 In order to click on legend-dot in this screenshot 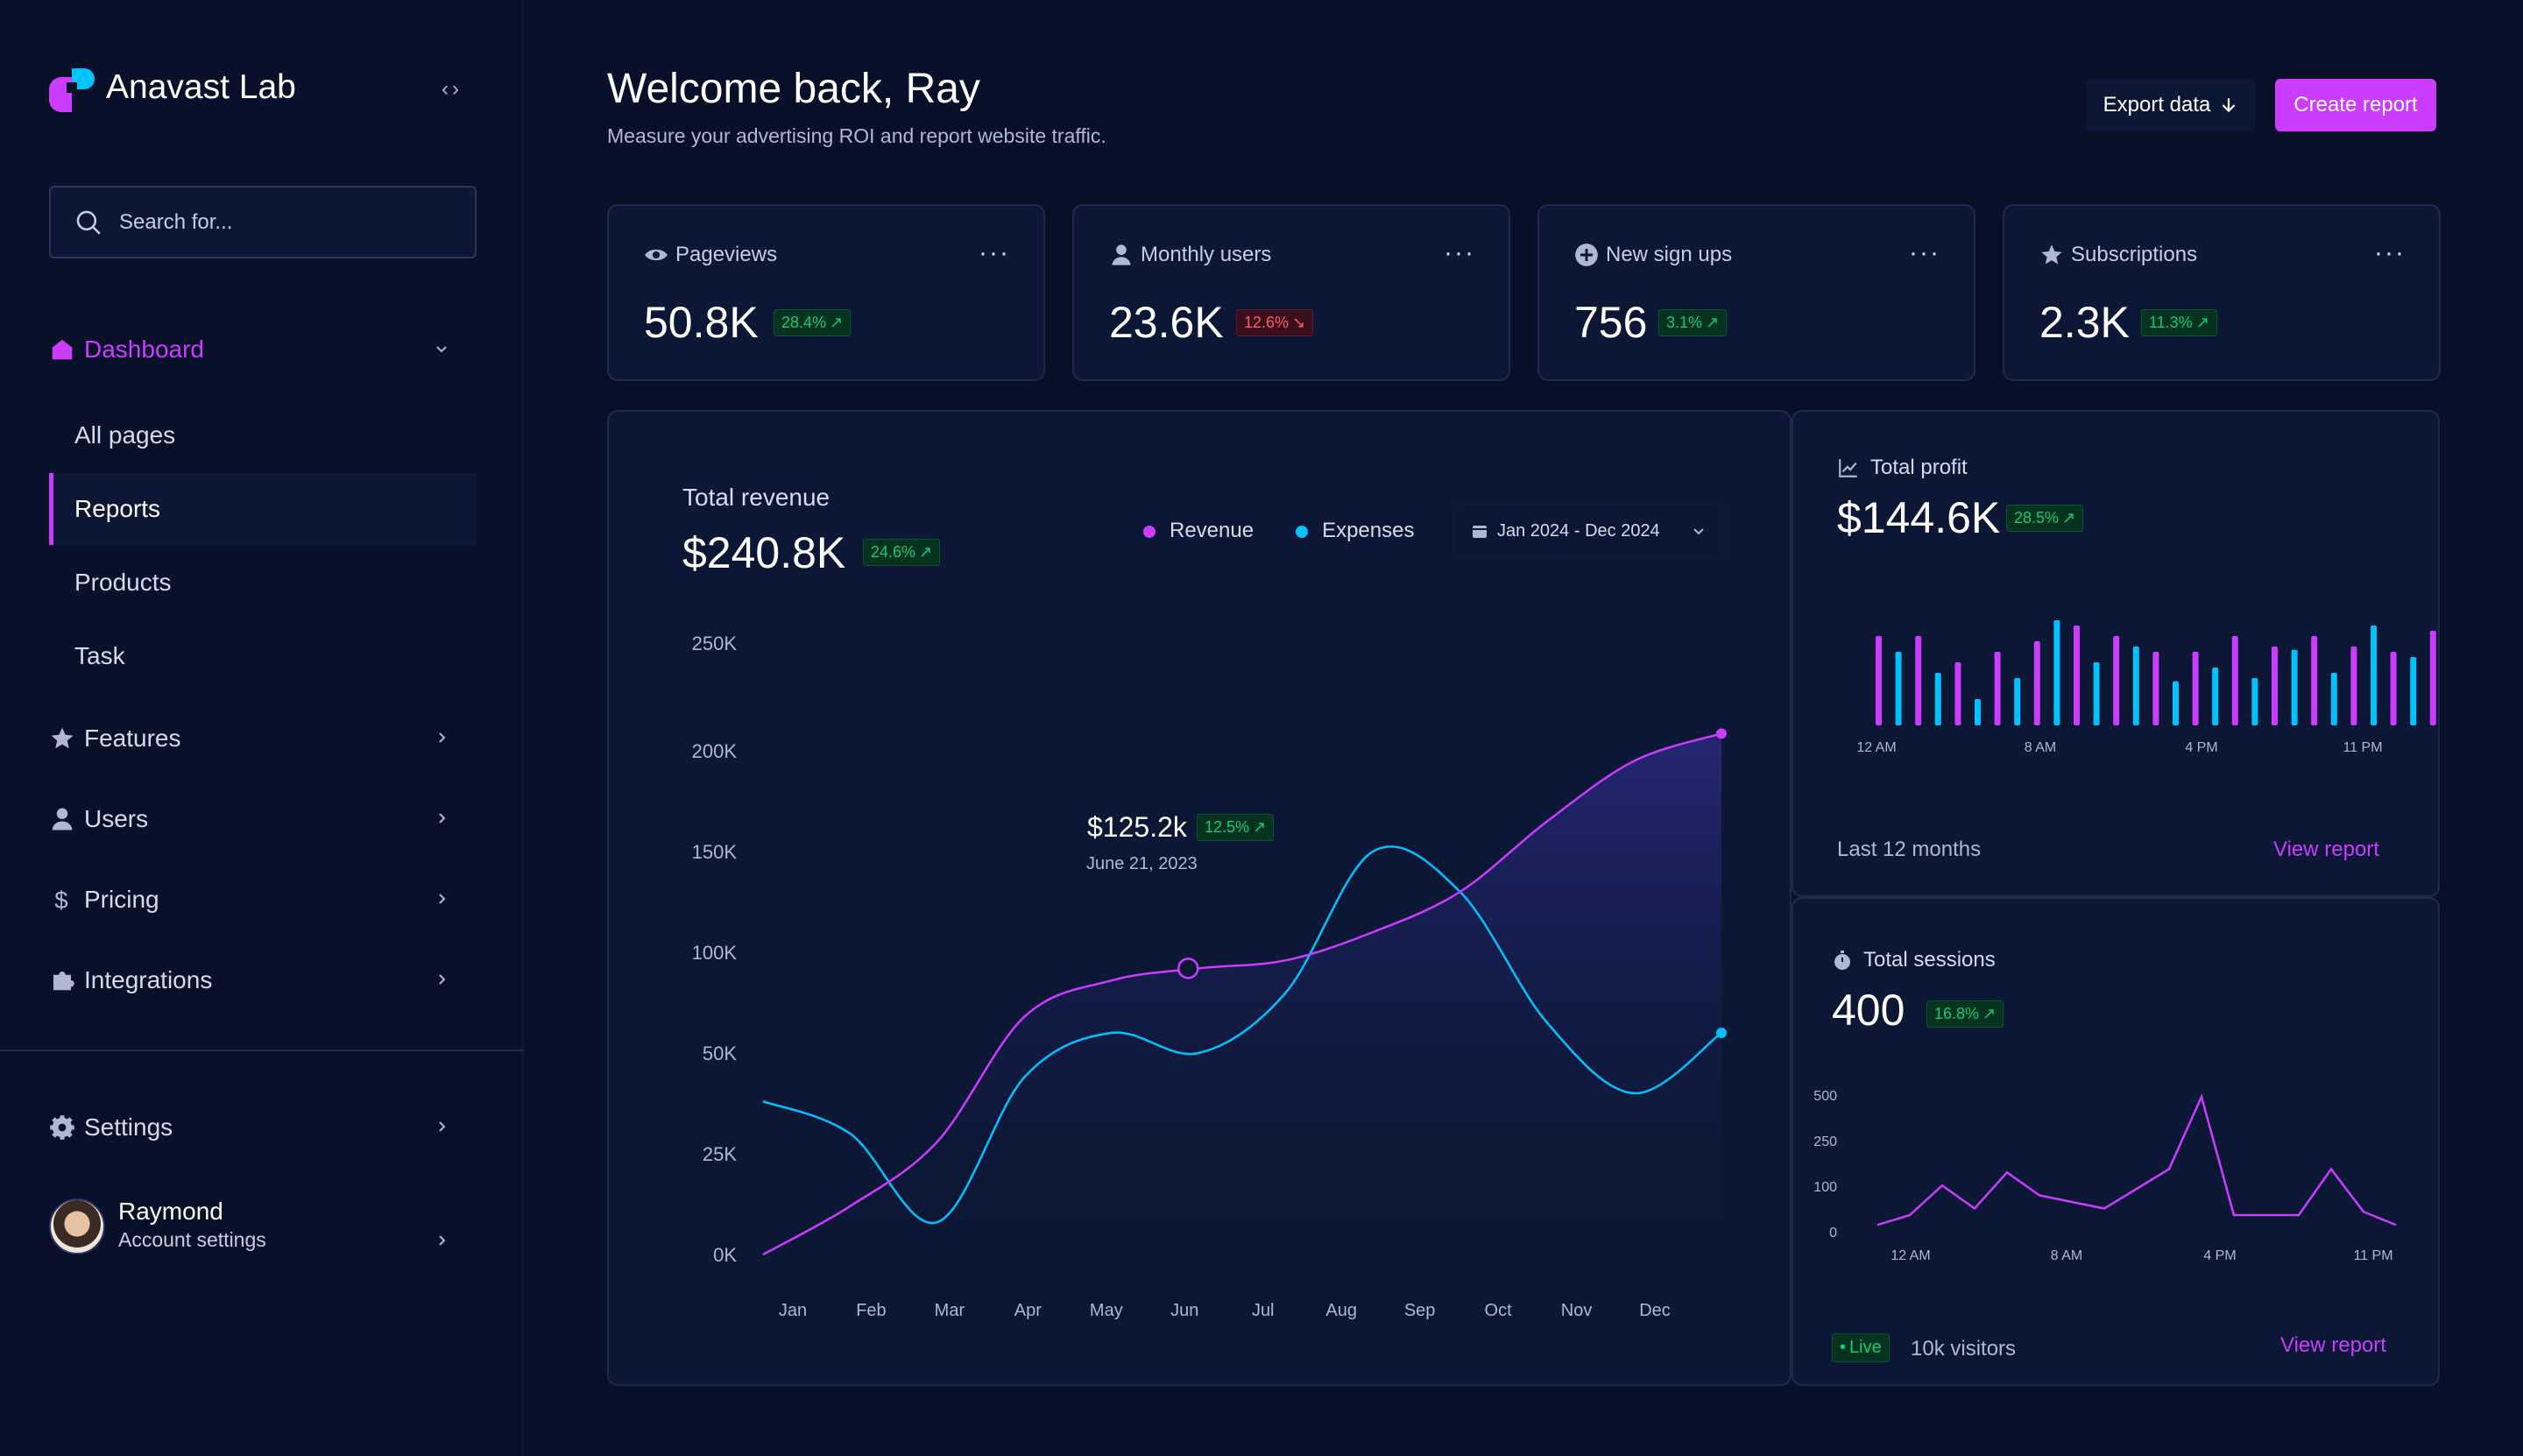, I will do `click(1302, 531)`.